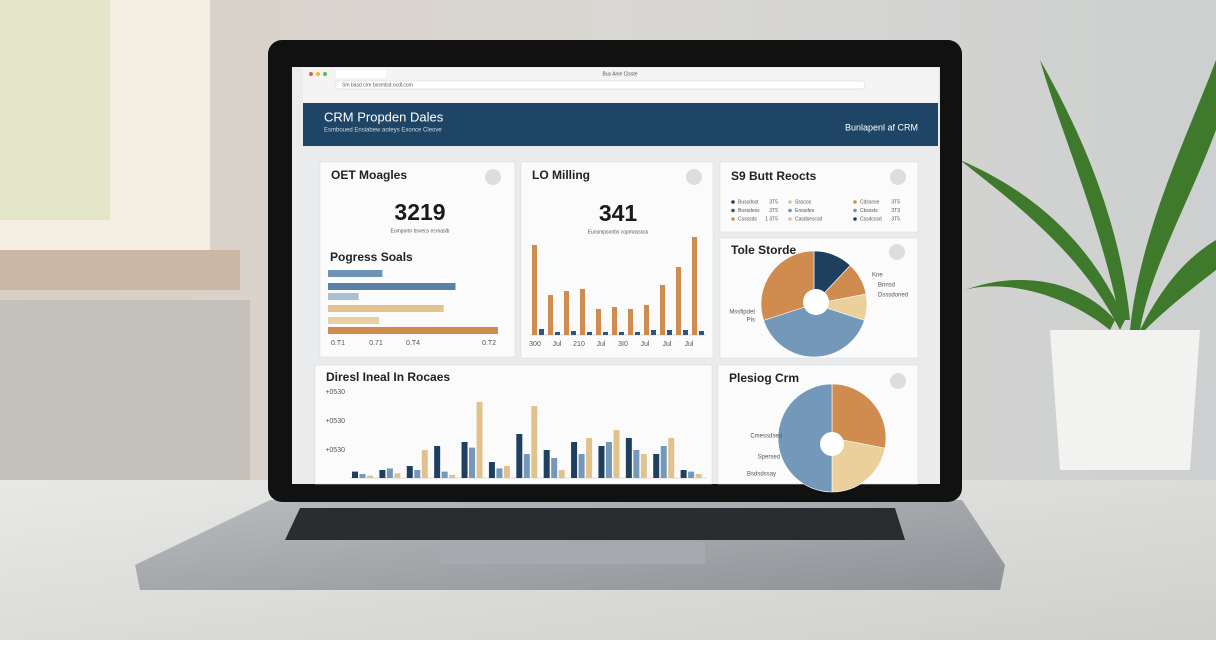 Image resolution: width=1216 pixels, height=645 pixels. What do you see at coordinates (803, 202) in the screenshot?
I see `legend-label: Ssscos` at bounding box center [803, 202].